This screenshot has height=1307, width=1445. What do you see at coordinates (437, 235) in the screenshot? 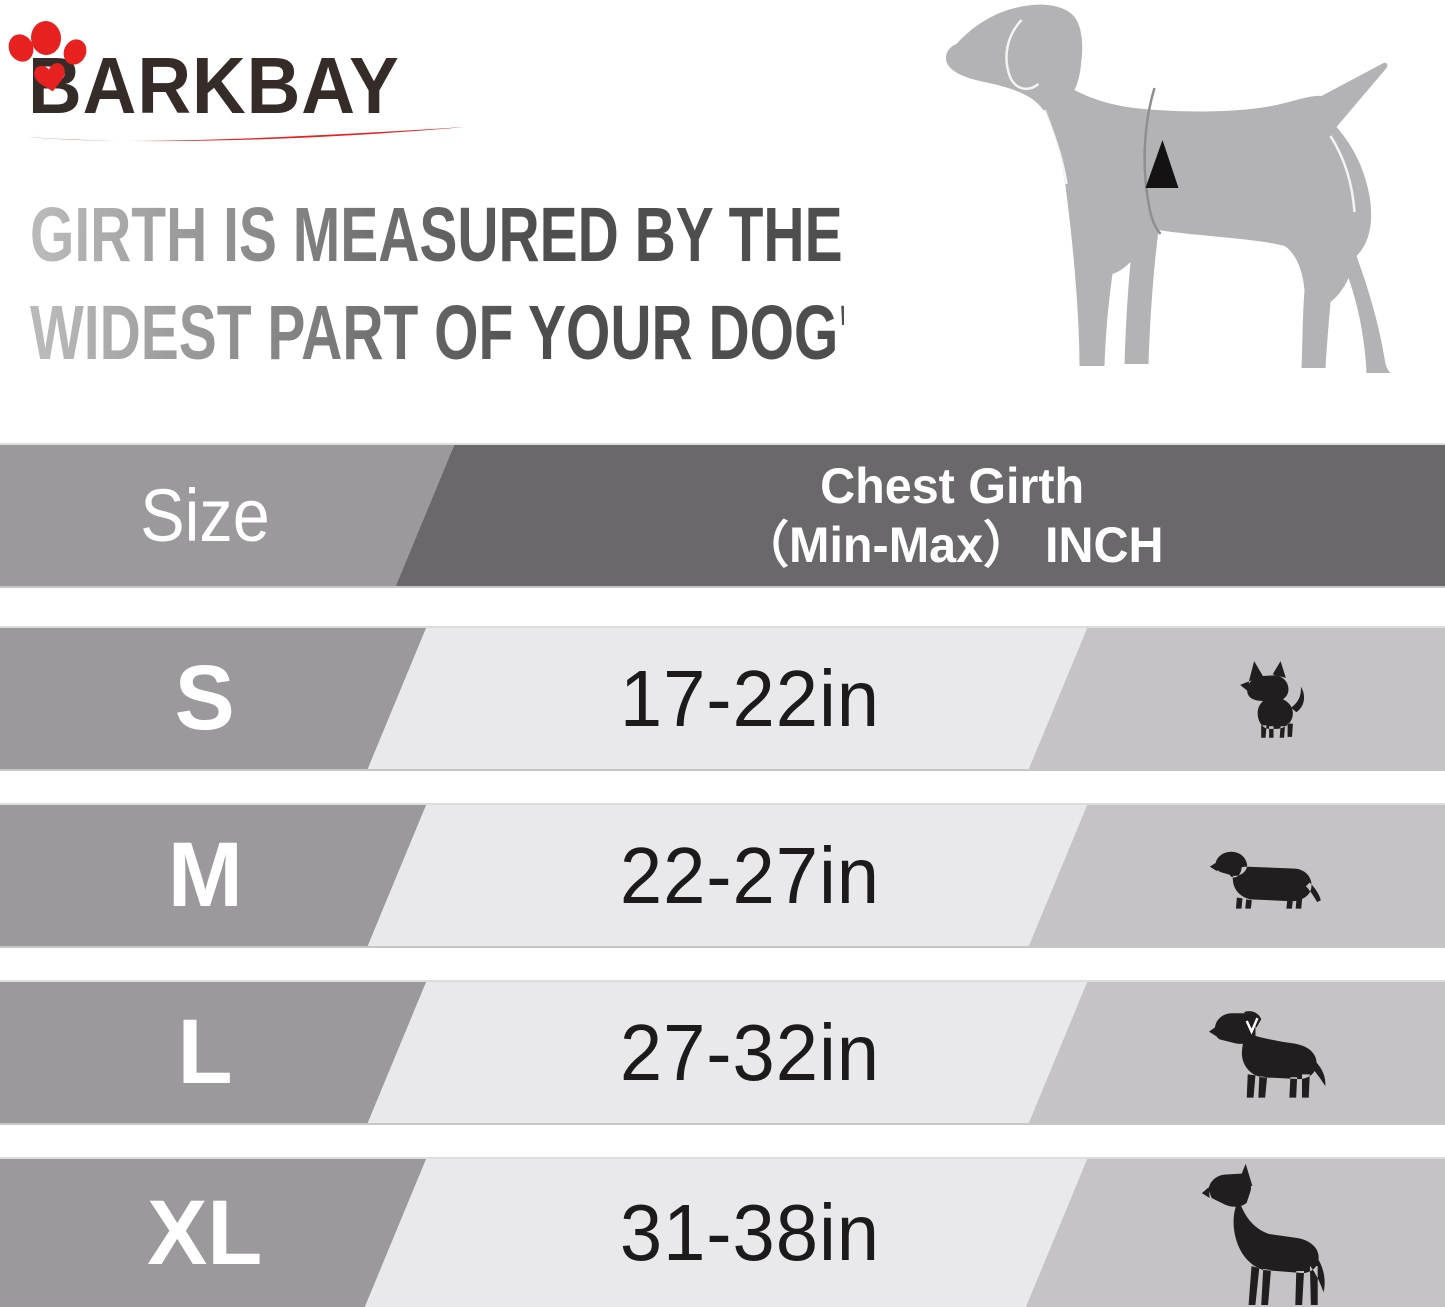
I see `instruction-line-1: GIRTH IS MEASURED BY THE` at bounding box center [437, 235].